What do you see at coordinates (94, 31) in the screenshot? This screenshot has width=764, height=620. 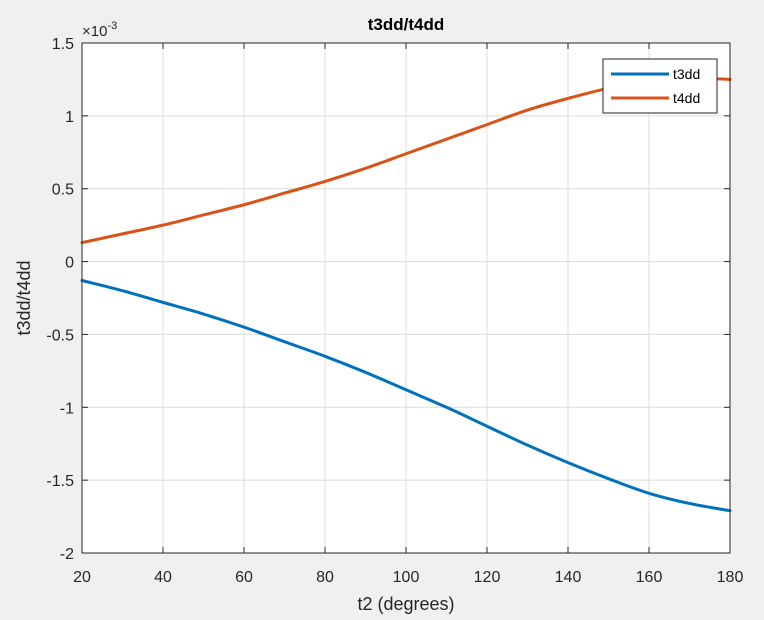 I see `y-exponent-base: ×10` at bounding box center [94, 31].